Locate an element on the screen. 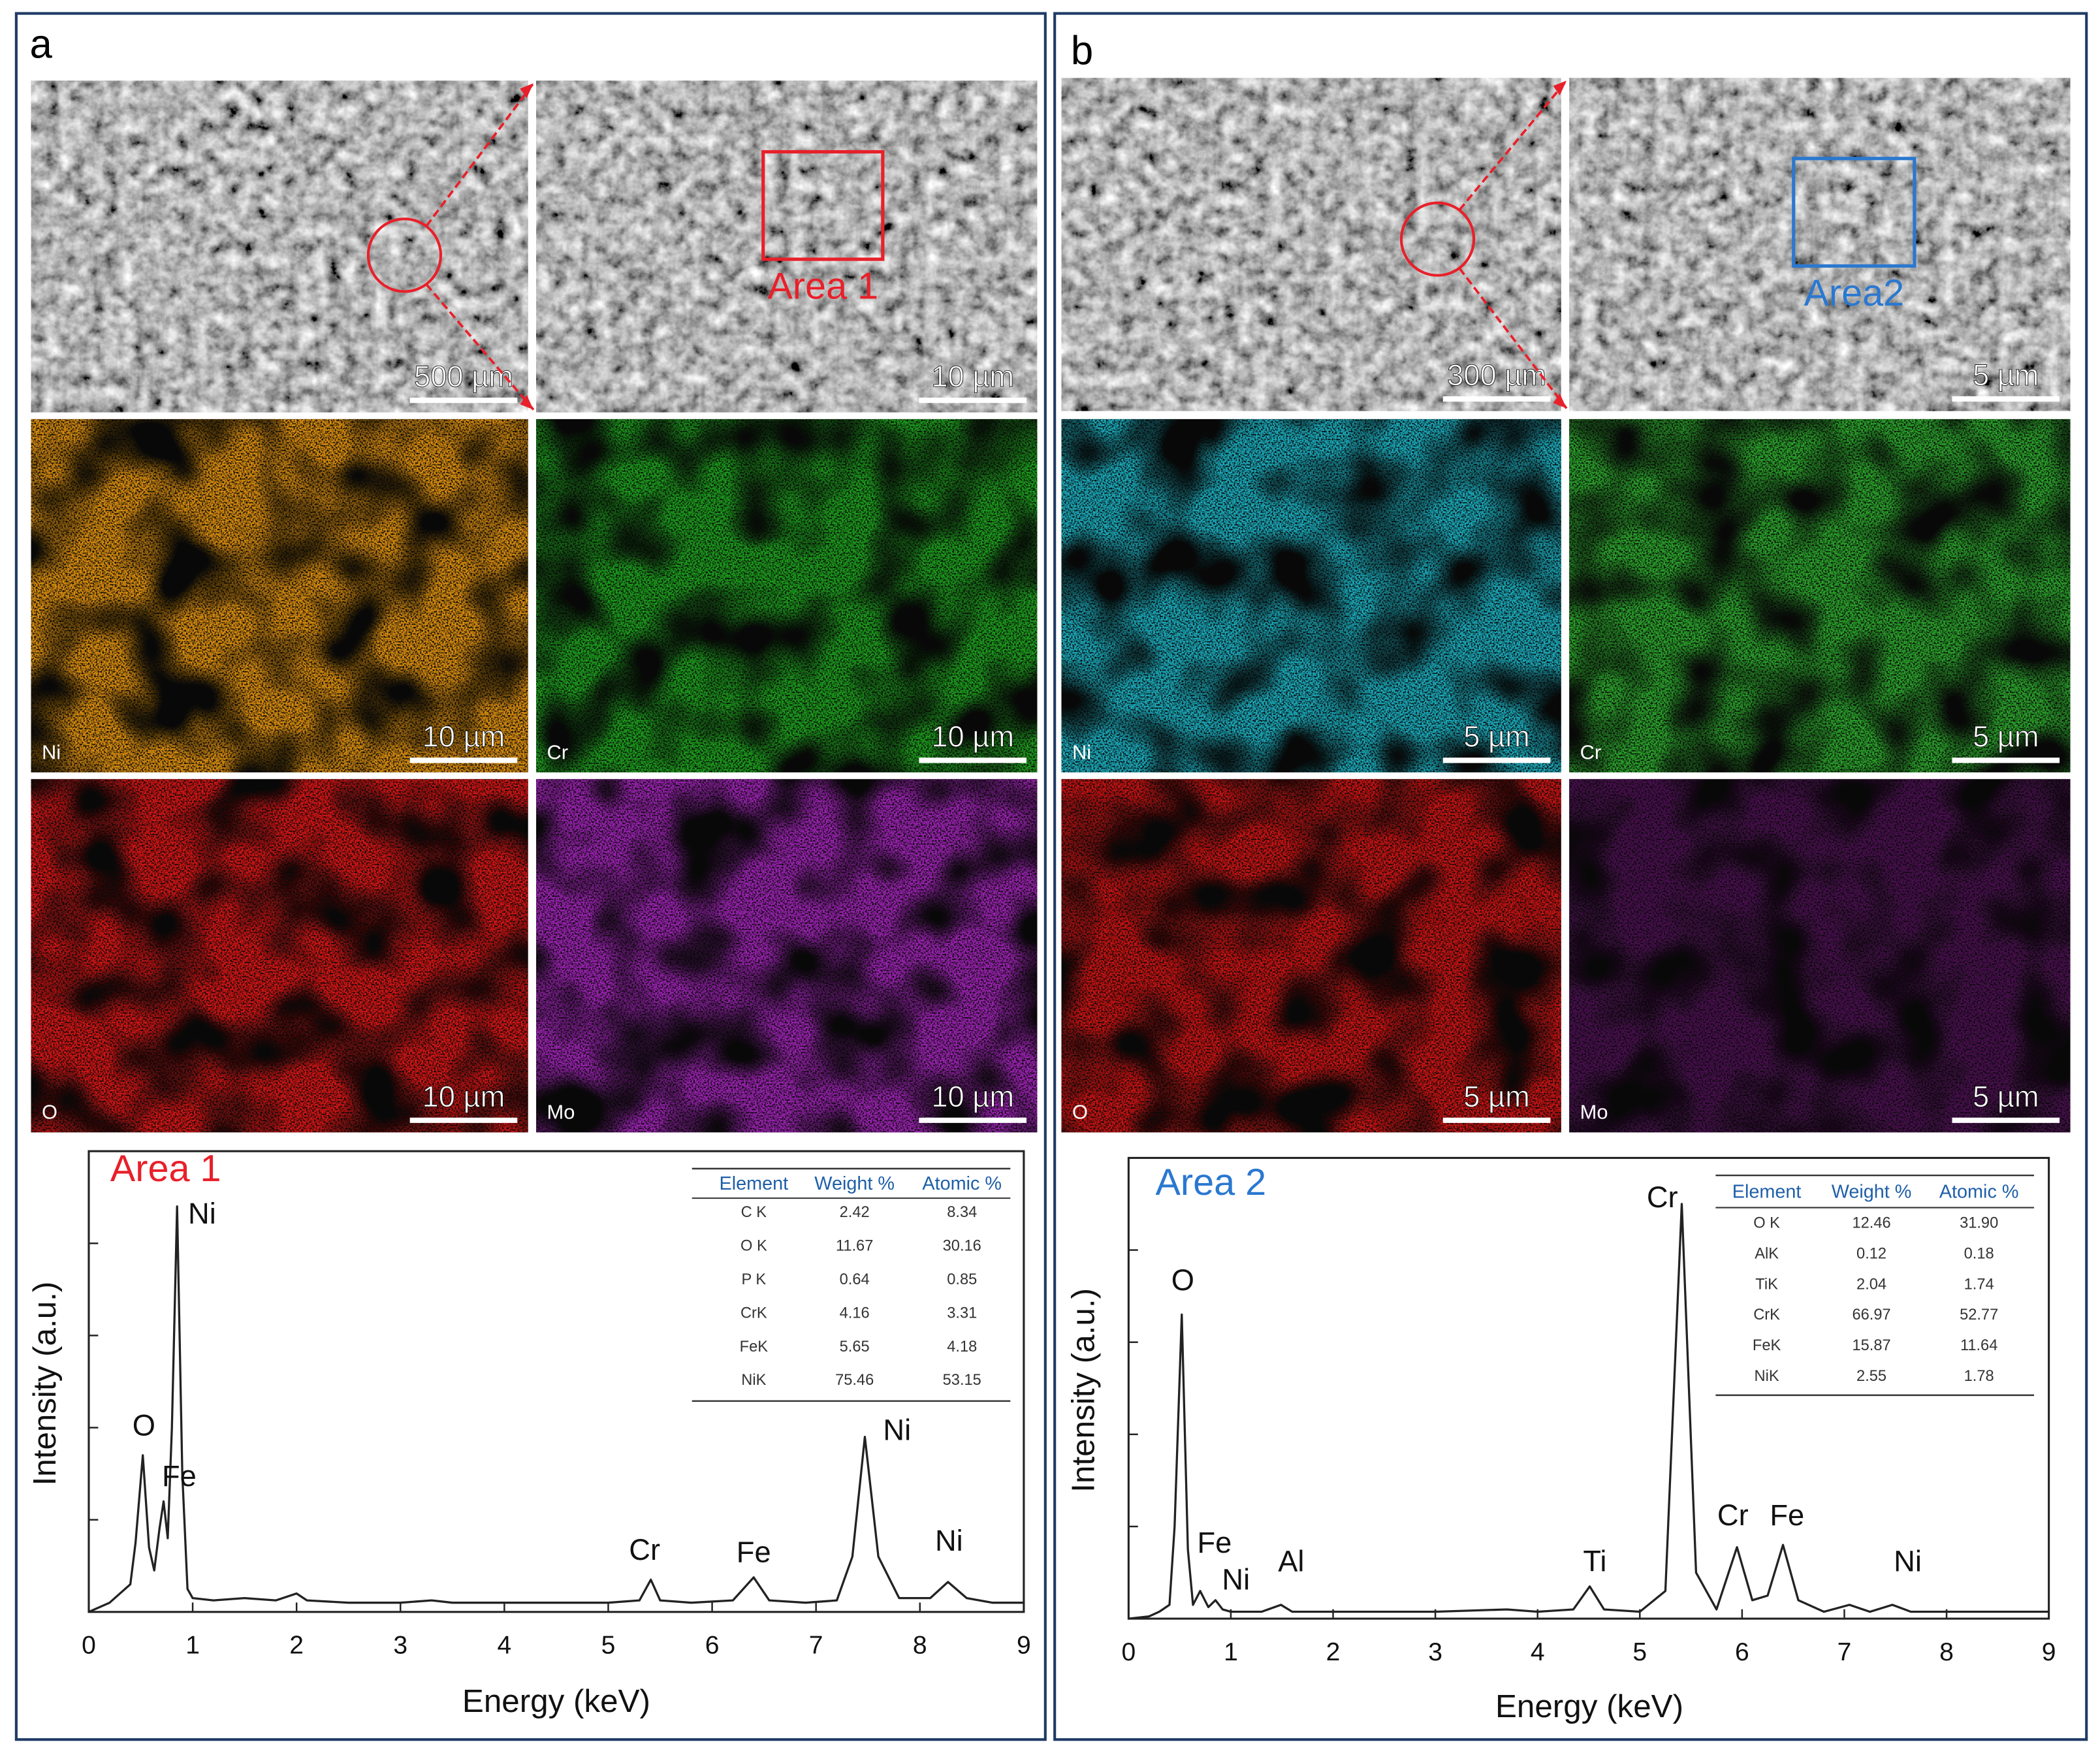 This screenshot has height=1757, width=2100. area-label: Area2 is located at coordinates (1854, 293).